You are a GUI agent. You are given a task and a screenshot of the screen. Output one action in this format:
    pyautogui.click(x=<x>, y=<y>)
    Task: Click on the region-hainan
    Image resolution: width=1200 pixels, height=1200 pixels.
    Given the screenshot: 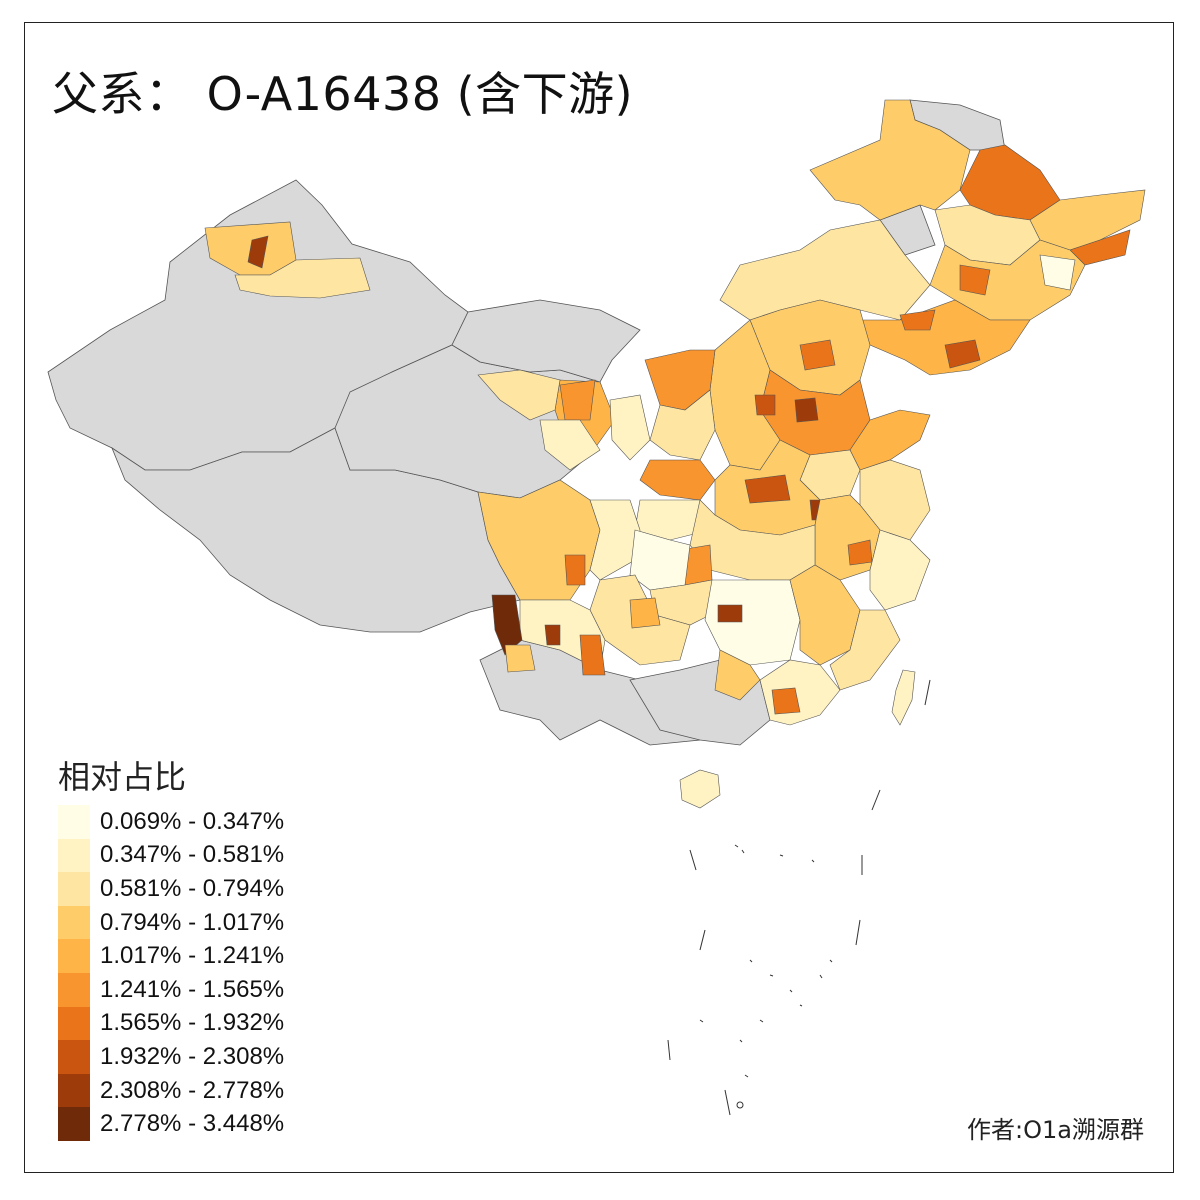 What is the action you would take?
    pyautogui.click(x=700, y=789)
    